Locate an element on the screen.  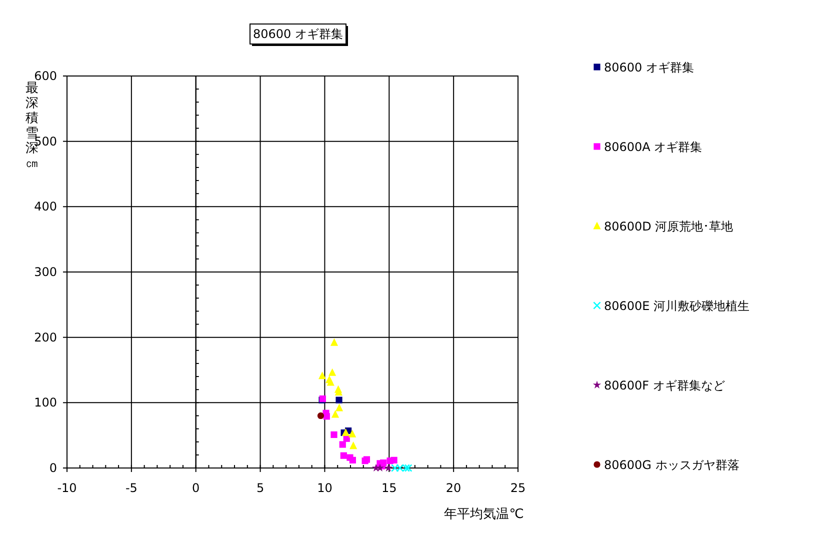
y-tick-label: 600 is located at coordinates (45, 76).